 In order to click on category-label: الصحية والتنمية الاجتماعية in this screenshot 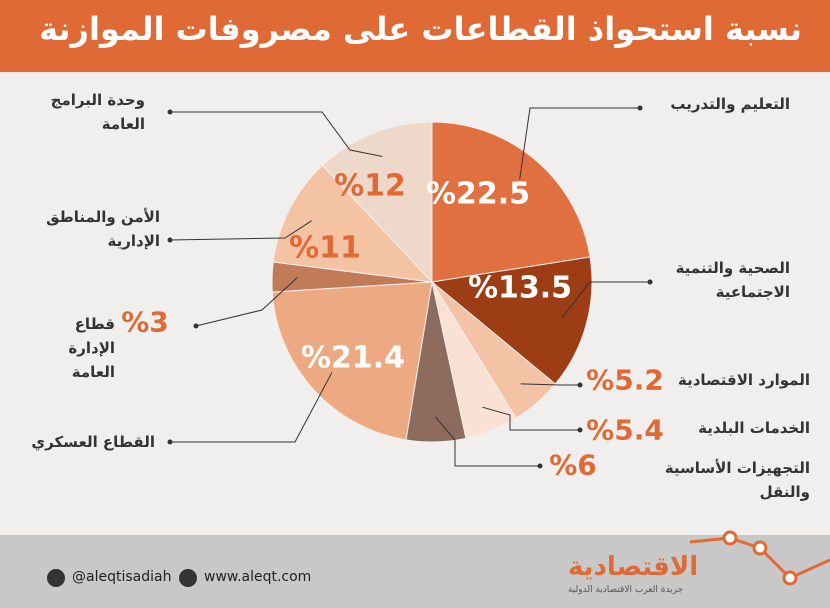, I will do `click(732, 280)`.